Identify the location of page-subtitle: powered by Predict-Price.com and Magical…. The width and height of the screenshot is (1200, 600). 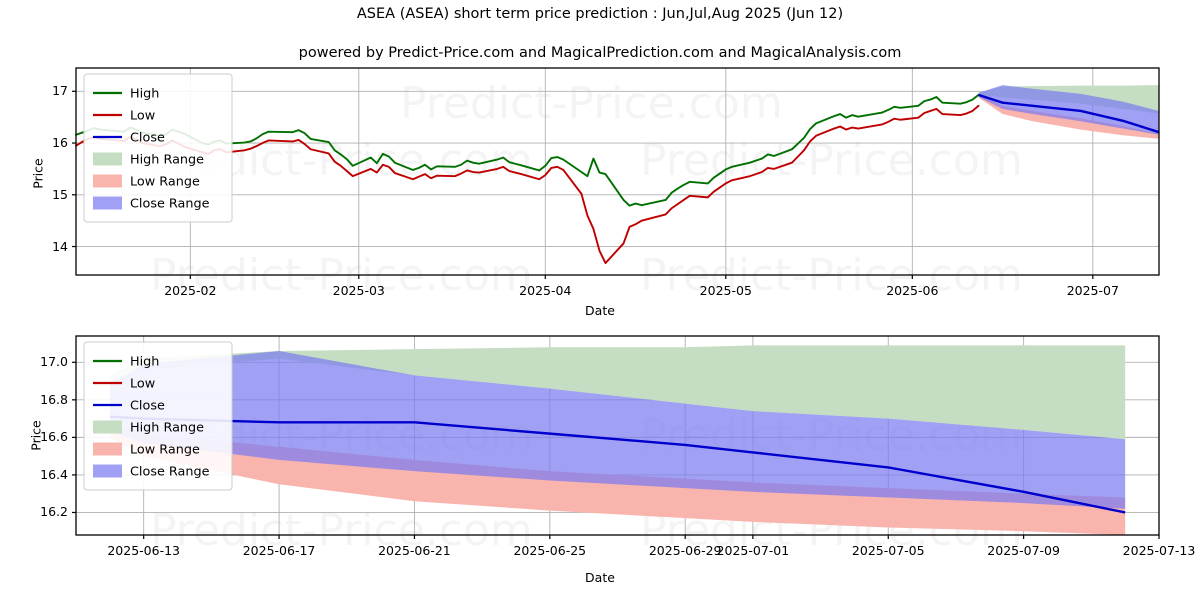
(600, 53).